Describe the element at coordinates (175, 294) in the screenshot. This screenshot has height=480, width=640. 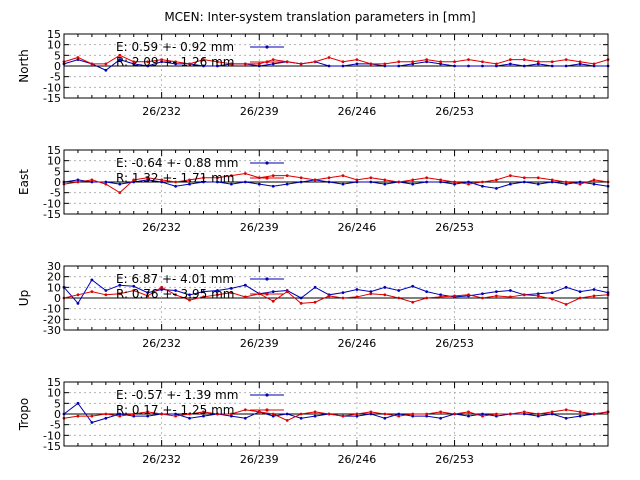
I see `legend-label-r: R: 0.76 +- 3.95 mm` at that location.